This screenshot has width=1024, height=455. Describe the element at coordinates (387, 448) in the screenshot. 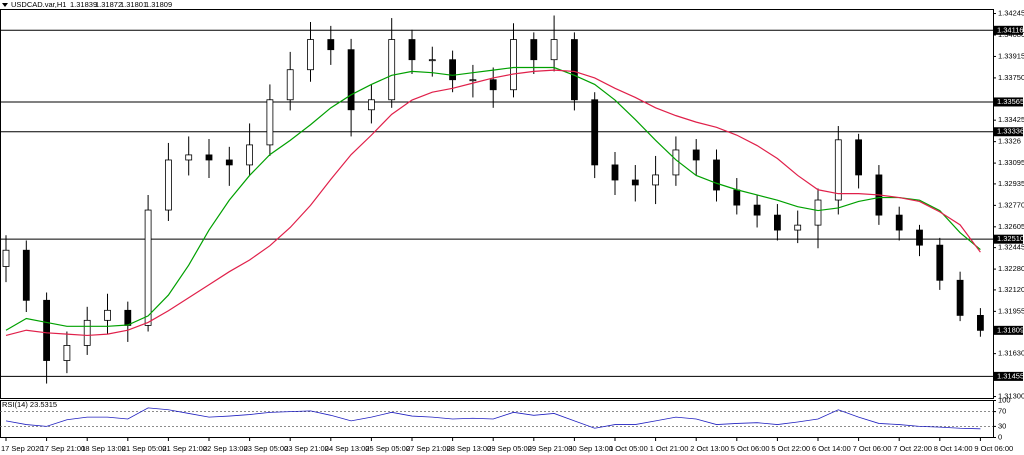

I see `x-tick-label: 25 Sep 05:00` at that location.